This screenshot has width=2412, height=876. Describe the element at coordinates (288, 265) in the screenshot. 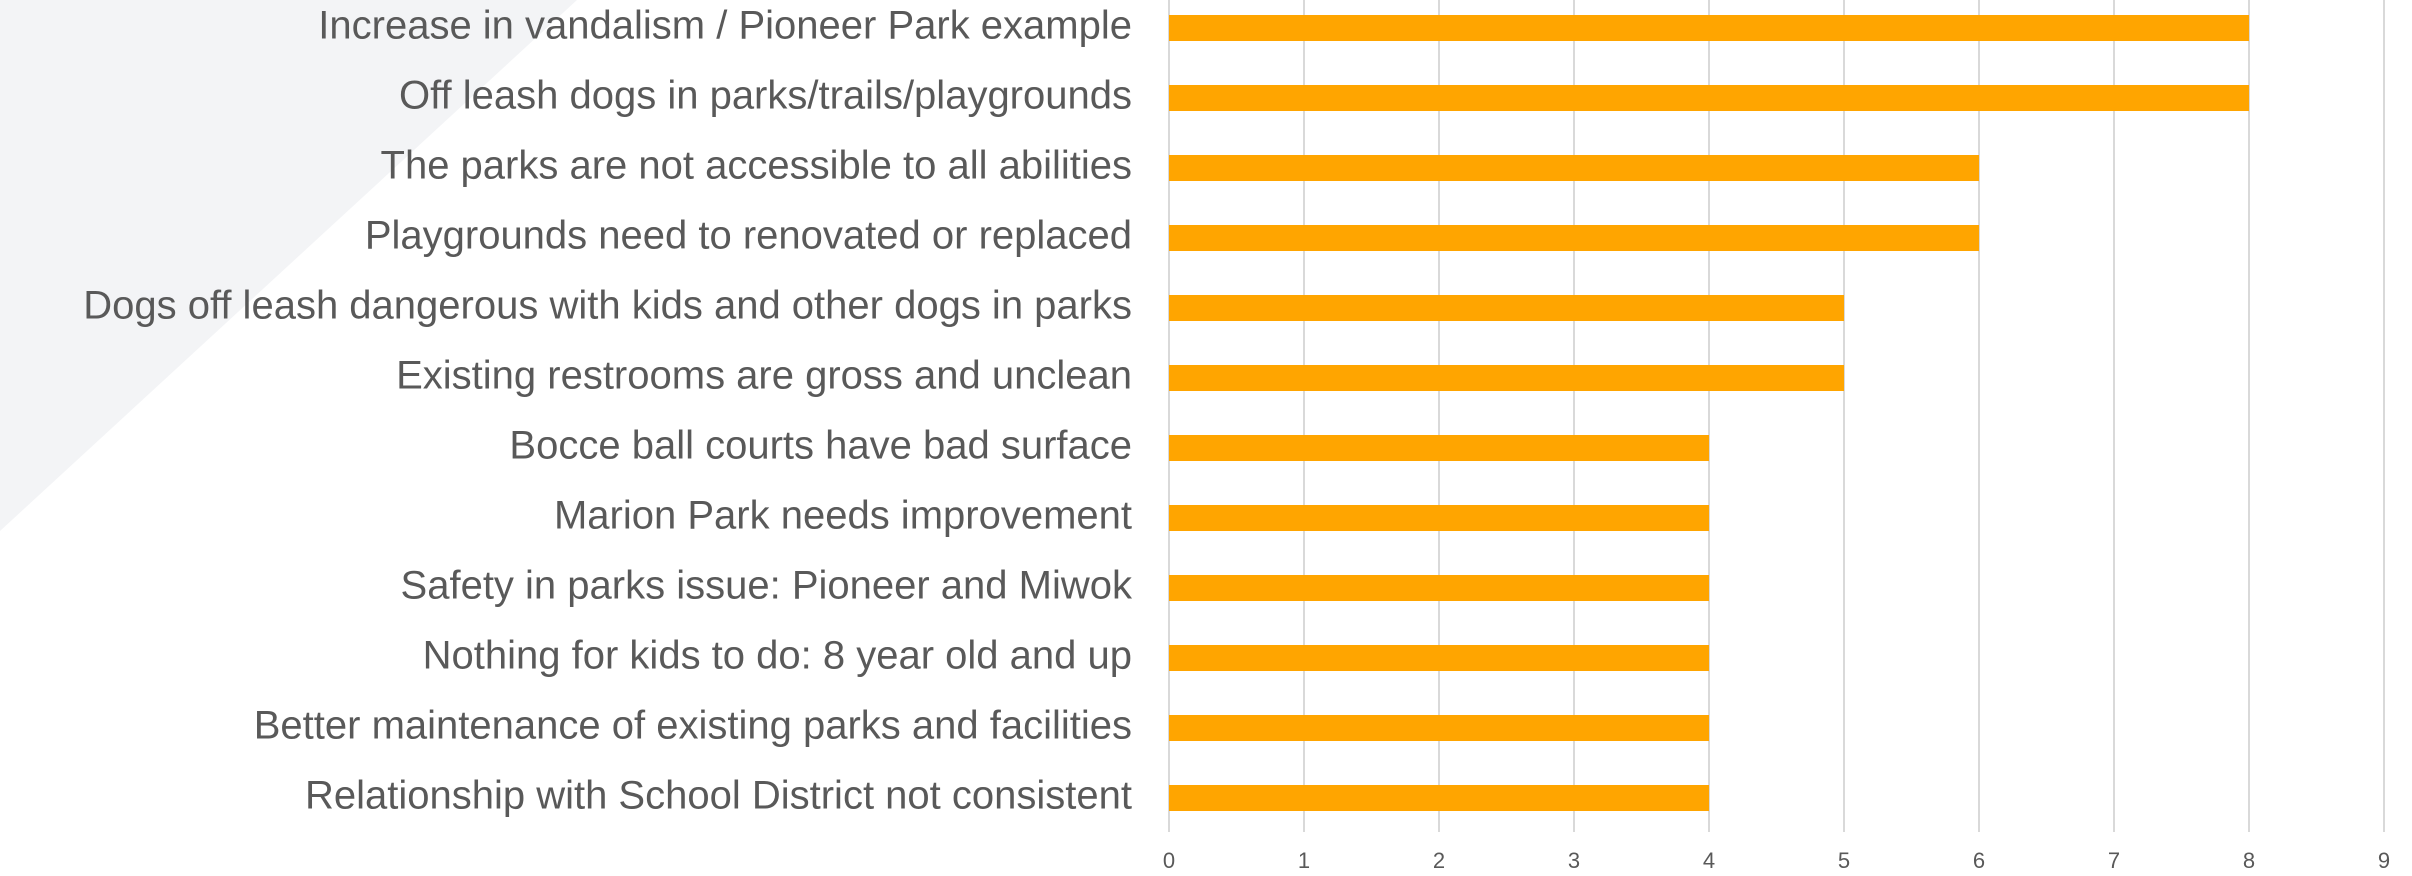

I see `background-shape` at that location.